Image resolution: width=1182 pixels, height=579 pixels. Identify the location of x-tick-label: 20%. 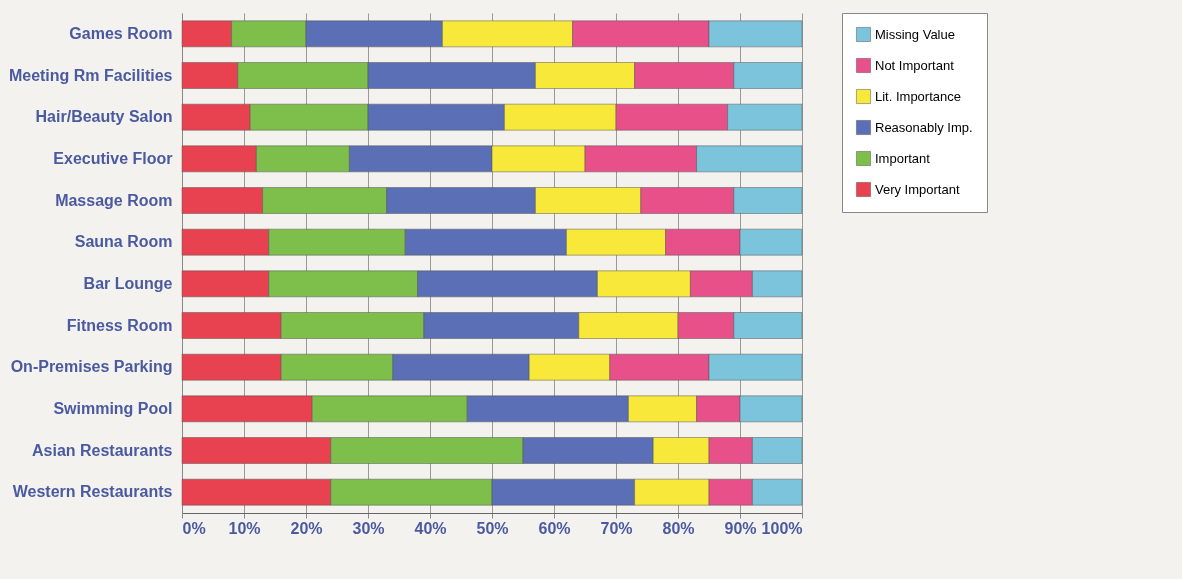
(306, 528).